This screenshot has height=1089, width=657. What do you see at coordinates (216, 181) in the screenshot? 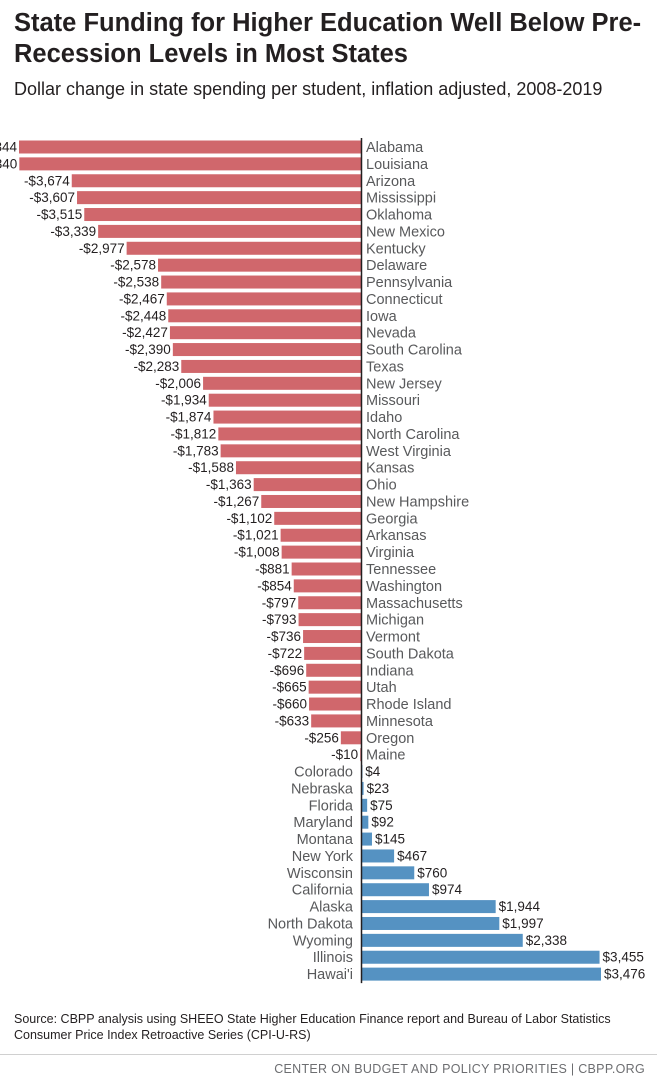
I see `bar-arizona` at bounding box center [216, 181].